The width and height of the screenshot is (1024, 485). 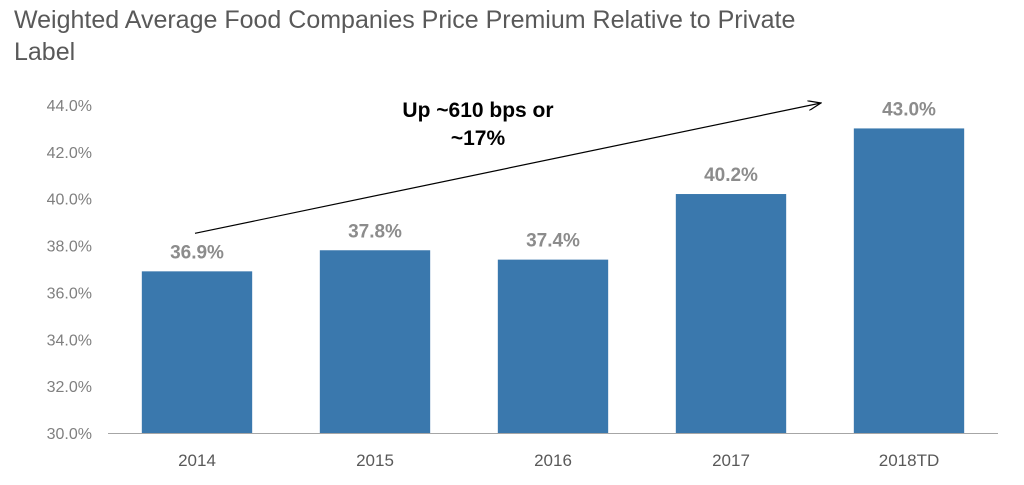 What do you see at coordinates (69, 153) in the screenshot?
I see `y-tick-label: 42.0%` at bounding box center [69, 153].